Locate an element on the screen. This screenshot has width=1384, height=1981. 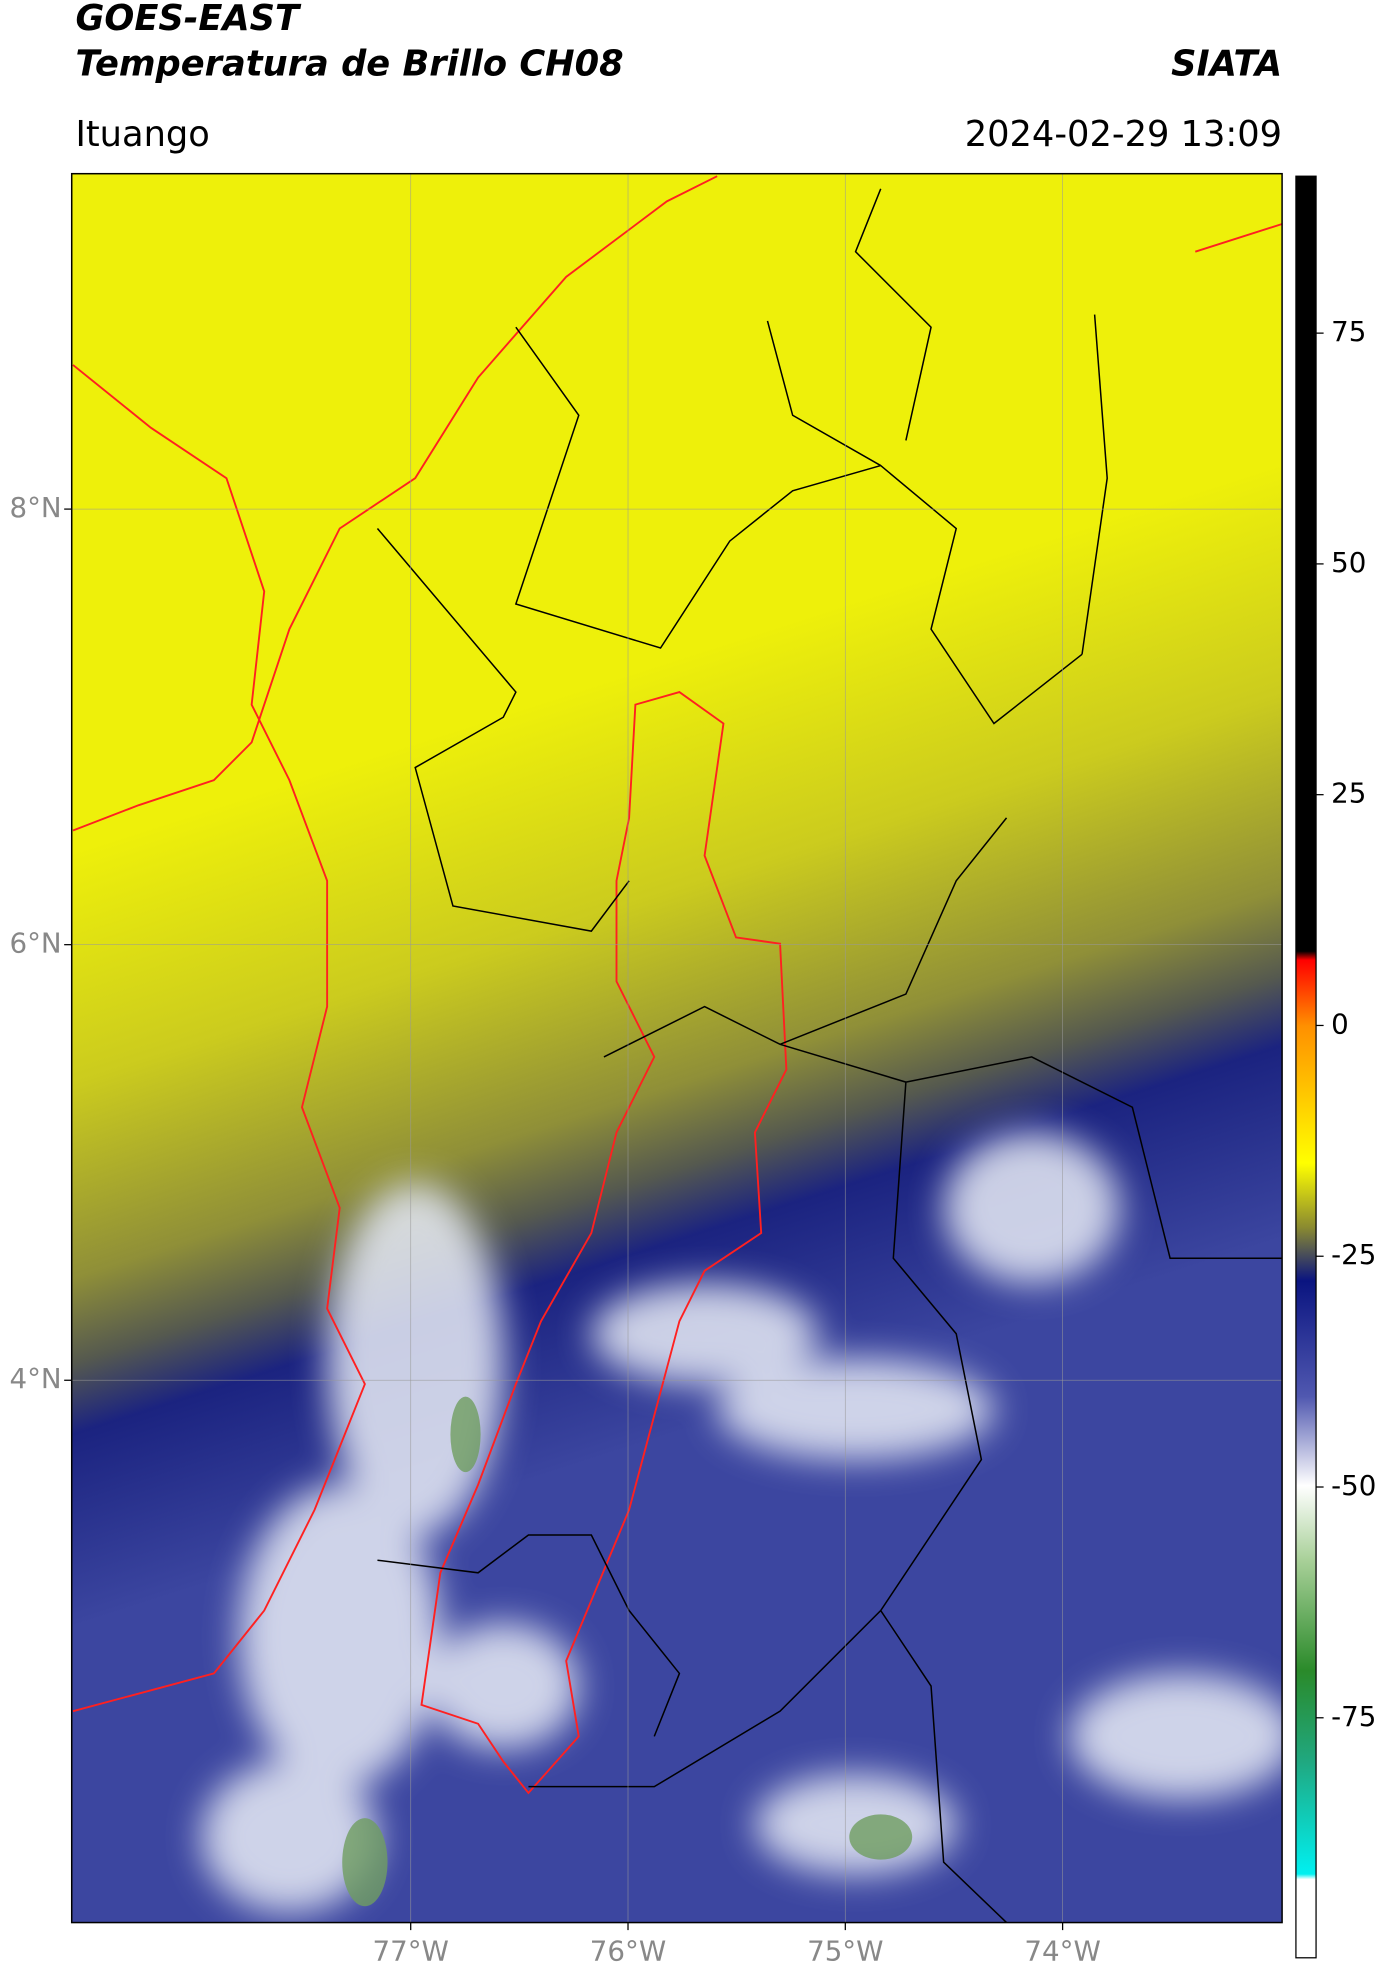
location: Ituango is located at coordinates (142, 134).